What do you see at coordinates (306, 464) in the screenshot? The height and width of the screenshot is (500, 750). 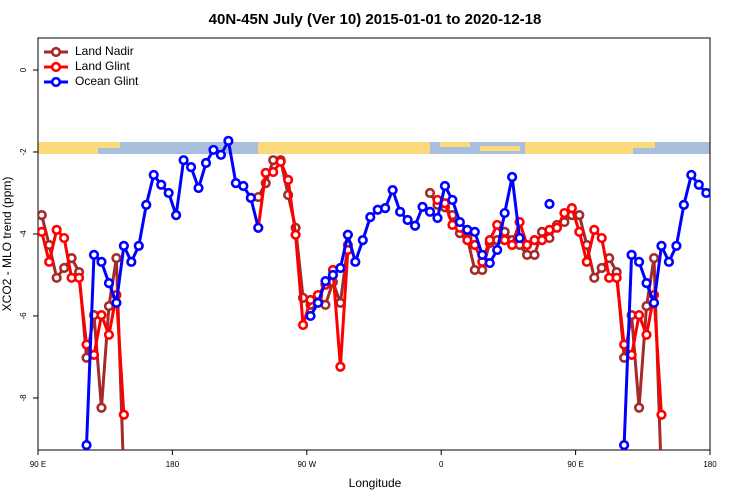 I see `x-tick-label: 90 W` at bounding box center [306, 464].